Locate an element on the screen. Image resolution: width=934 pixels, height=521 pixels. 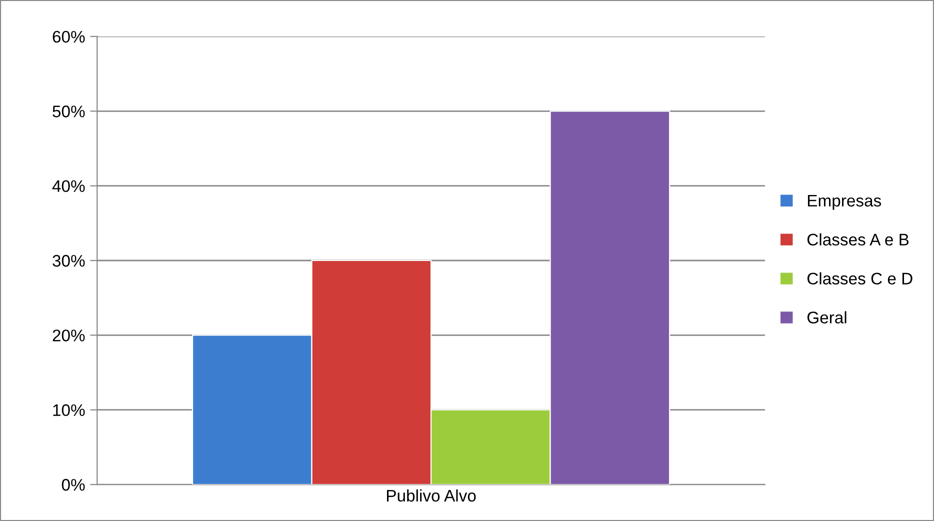
y-tick-label: 0% is located at coordinates (73, 484).